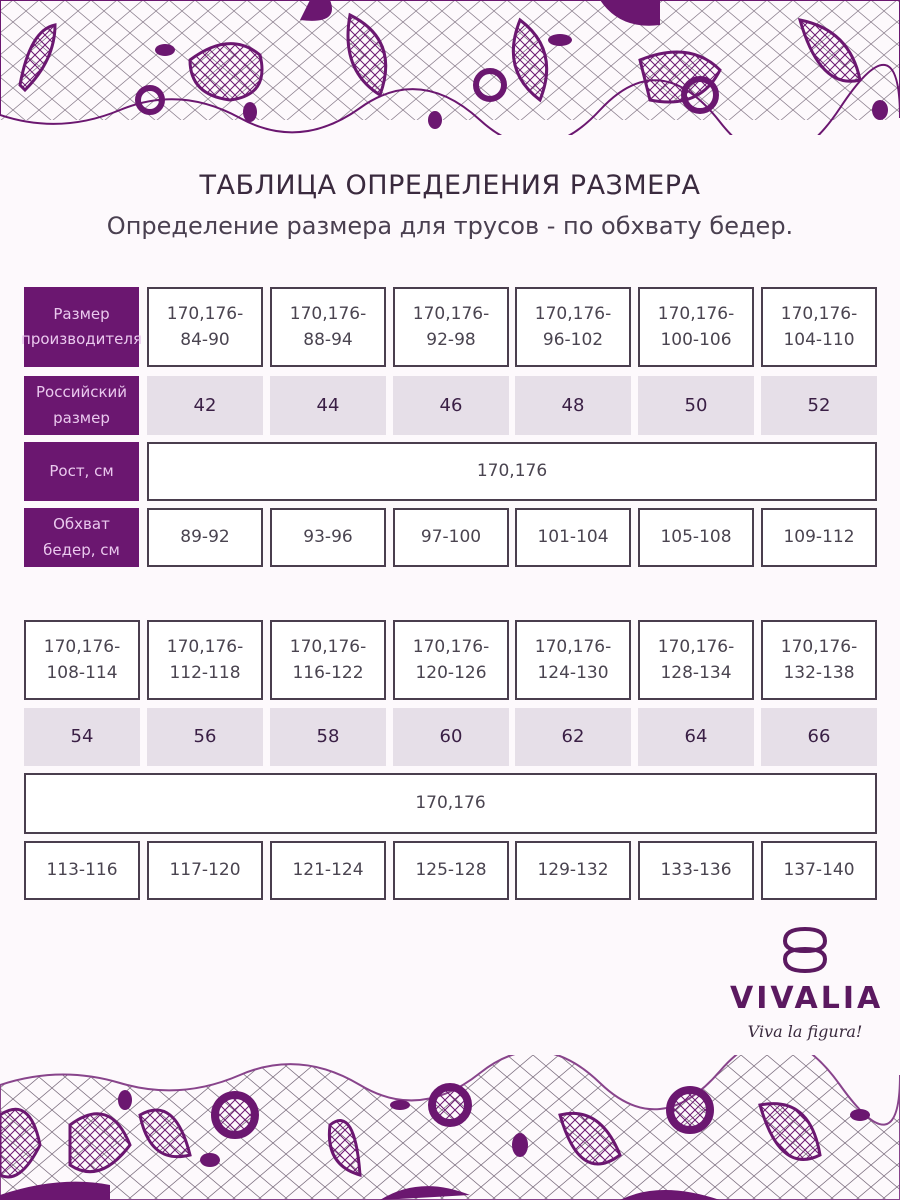  Describe the element at coordinates (696, 405) in the screenshot. I see `russian-size-cell: 50` at that location.